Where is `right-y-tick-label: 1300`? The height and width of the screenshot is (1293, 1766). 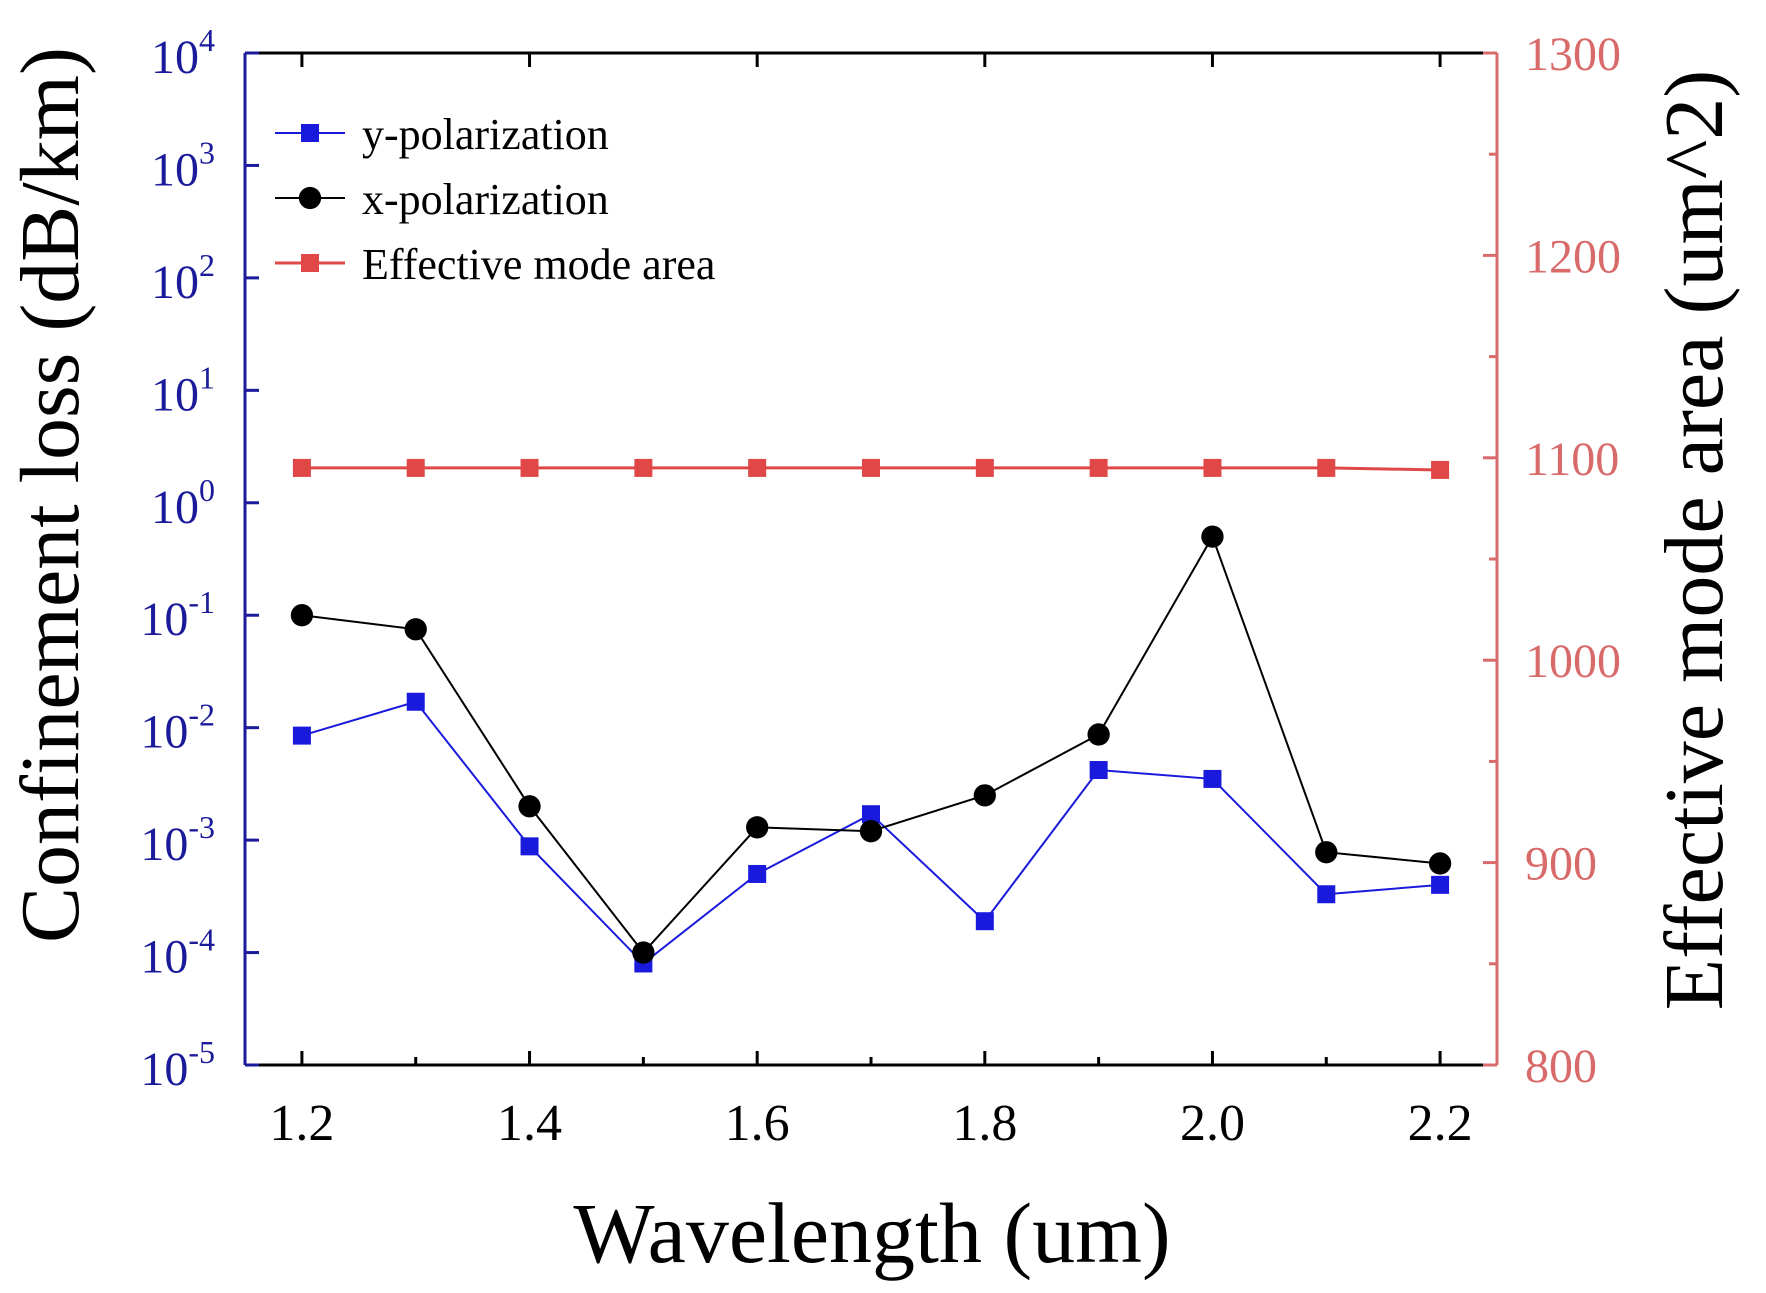 right-y-tick-label: 1300 is located at coordinates (1573, 54).